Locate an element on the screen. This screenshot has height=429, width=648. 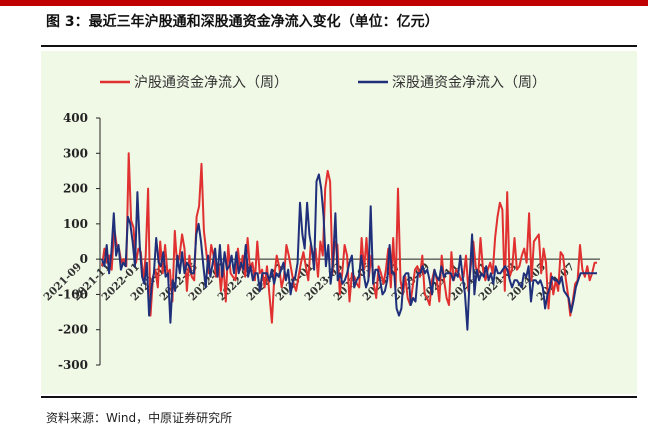
y-tick-label-100: 100 is located at coordinates (75, 224).